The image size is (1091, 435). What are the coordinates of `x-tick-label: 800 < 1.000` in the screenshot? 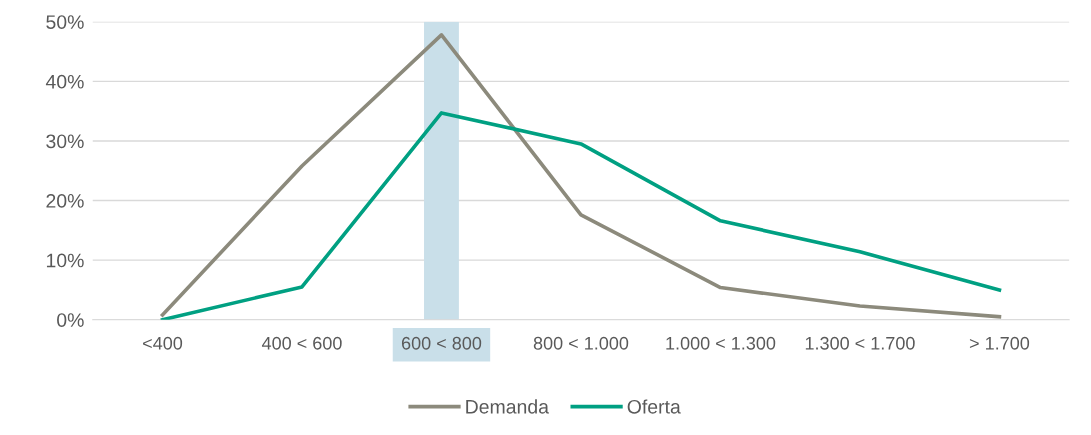 It's located at (581, 343).